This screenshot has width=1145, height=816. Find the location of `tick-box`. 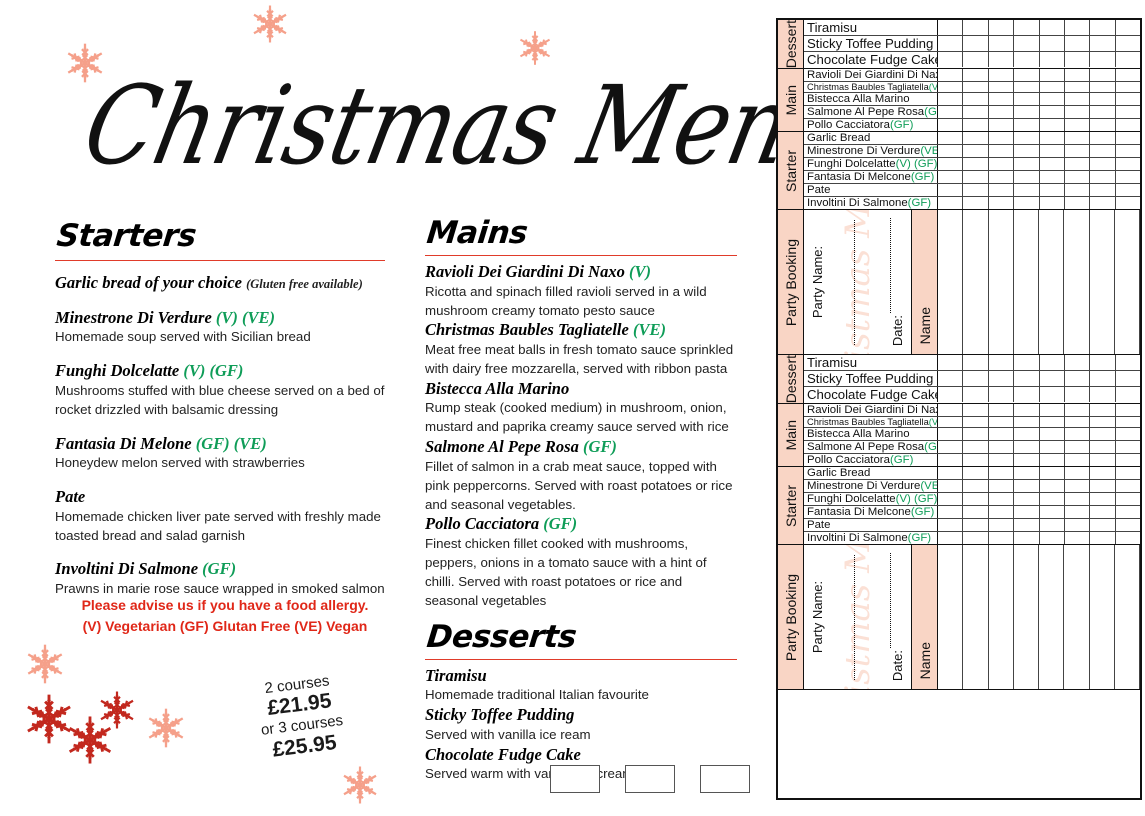

tick-box is located at coordinates (650, 779).